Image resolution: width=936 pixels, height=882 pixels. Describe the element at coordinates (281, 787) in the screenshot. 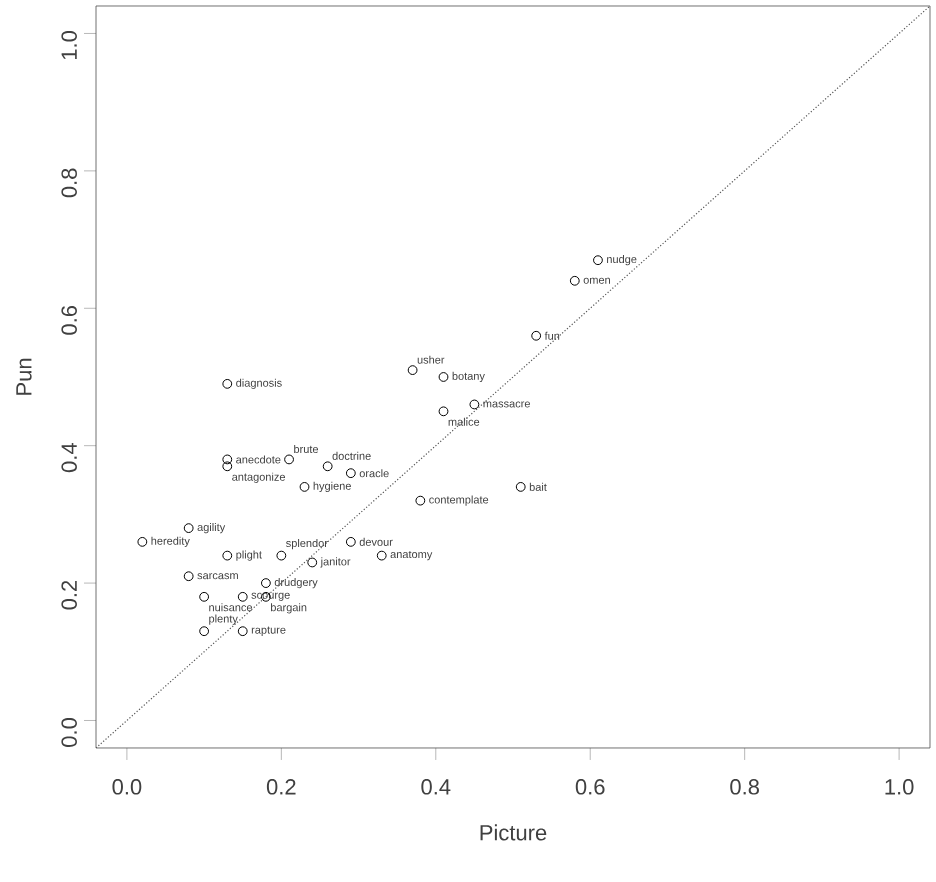

I see `x-tick-label: 0.2` at that location.